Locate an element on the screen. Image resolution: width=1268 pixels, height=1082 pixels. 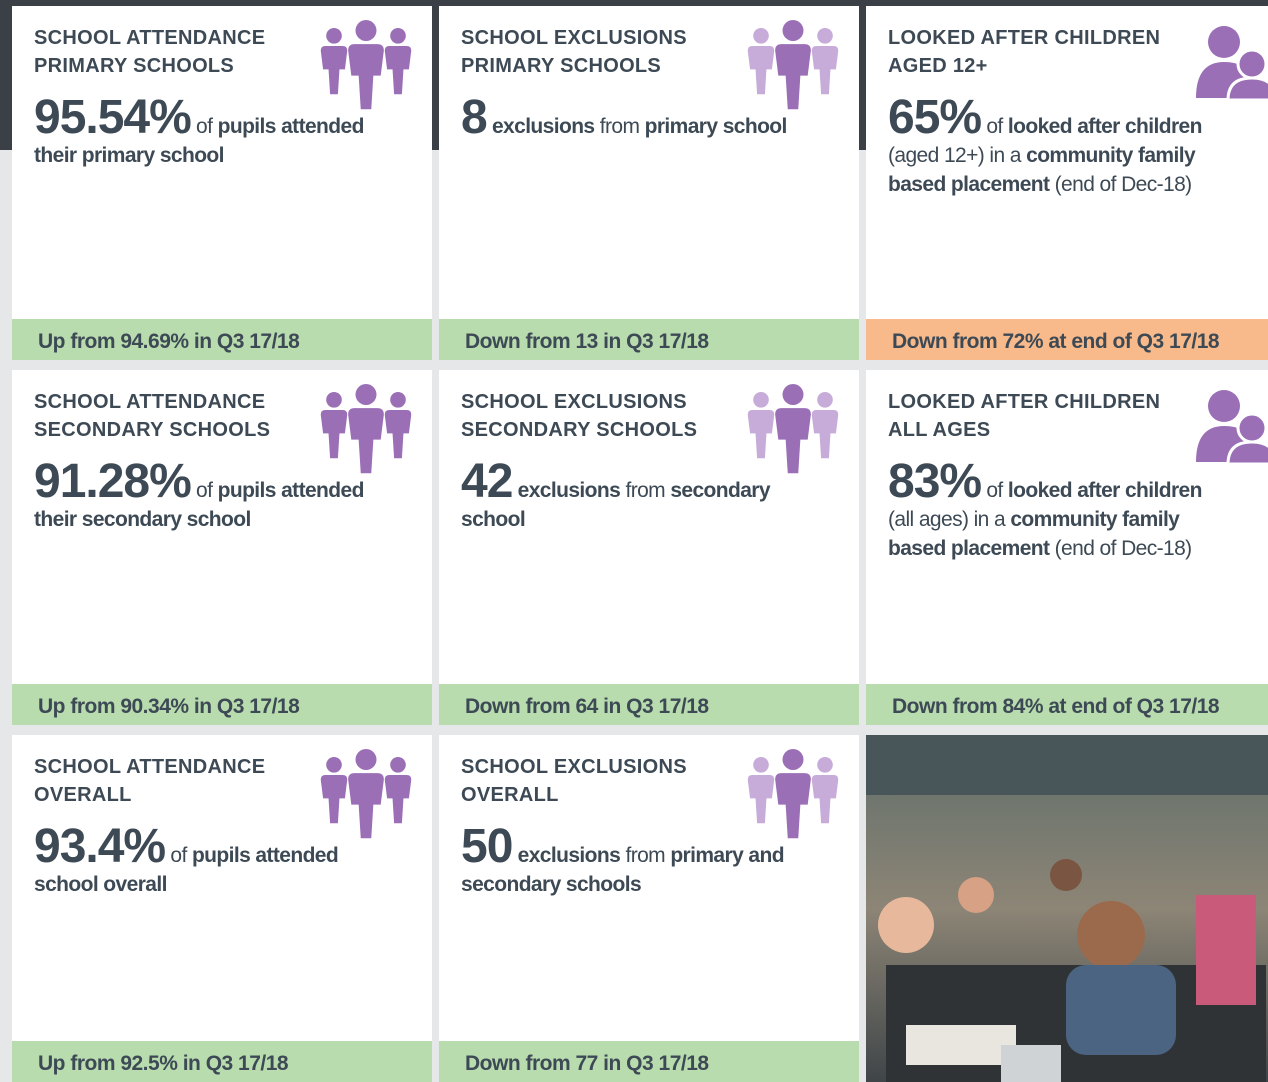
card-text: 93.4% of pupils attended school overall is located at coordinates (213, 861).